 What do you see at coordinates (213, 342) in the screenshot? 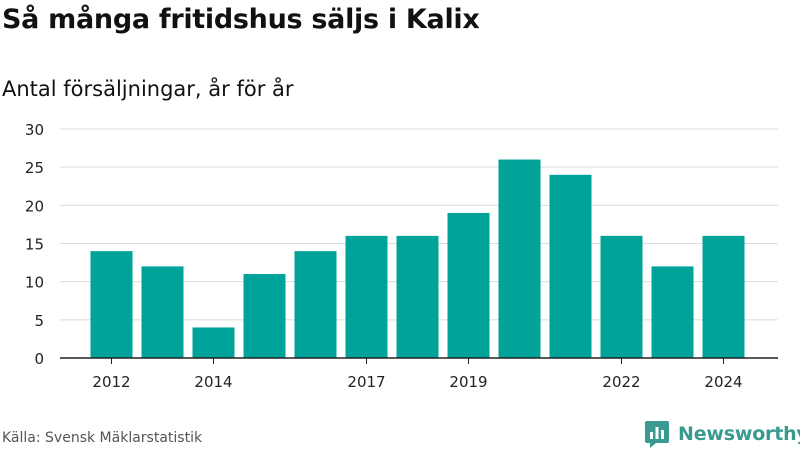
I see `bar-2014` at bounding box center [213, 342].